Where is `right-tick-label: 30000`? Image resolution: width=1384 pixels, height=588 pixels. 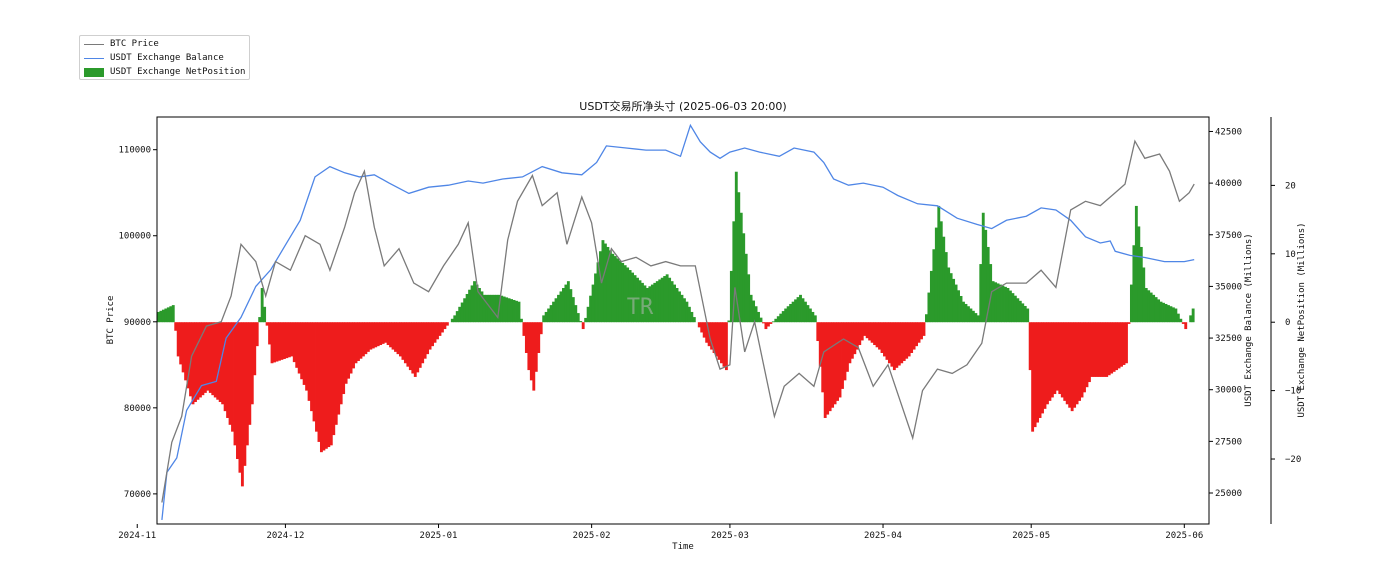
right-tick-label: 30000 is located at coordinates (1228, 391).